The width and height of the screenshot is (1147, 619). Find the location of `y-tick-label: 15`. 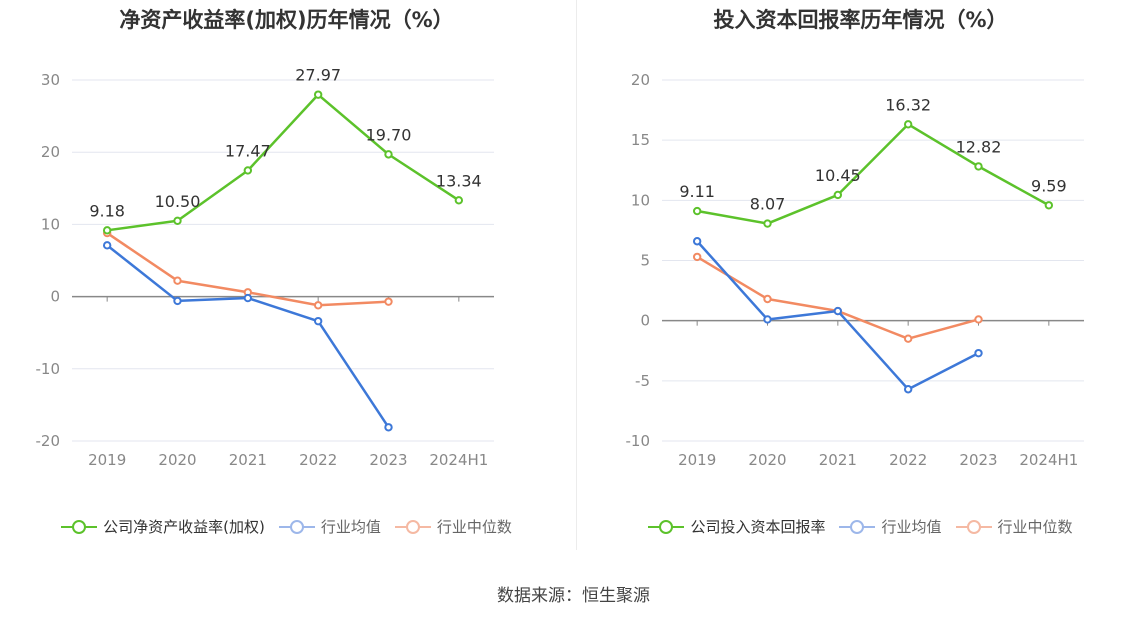

y-tick-label: 15 is located at coordinates (640, 140).